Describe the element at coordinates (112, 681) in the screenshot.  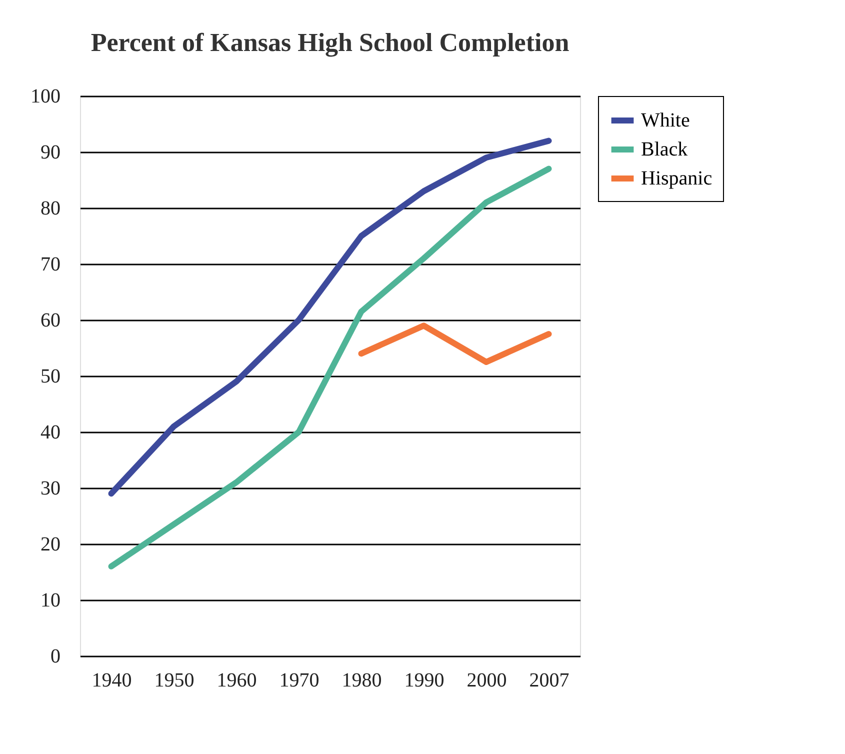
I see `x-tick-label: 1940` at that location.